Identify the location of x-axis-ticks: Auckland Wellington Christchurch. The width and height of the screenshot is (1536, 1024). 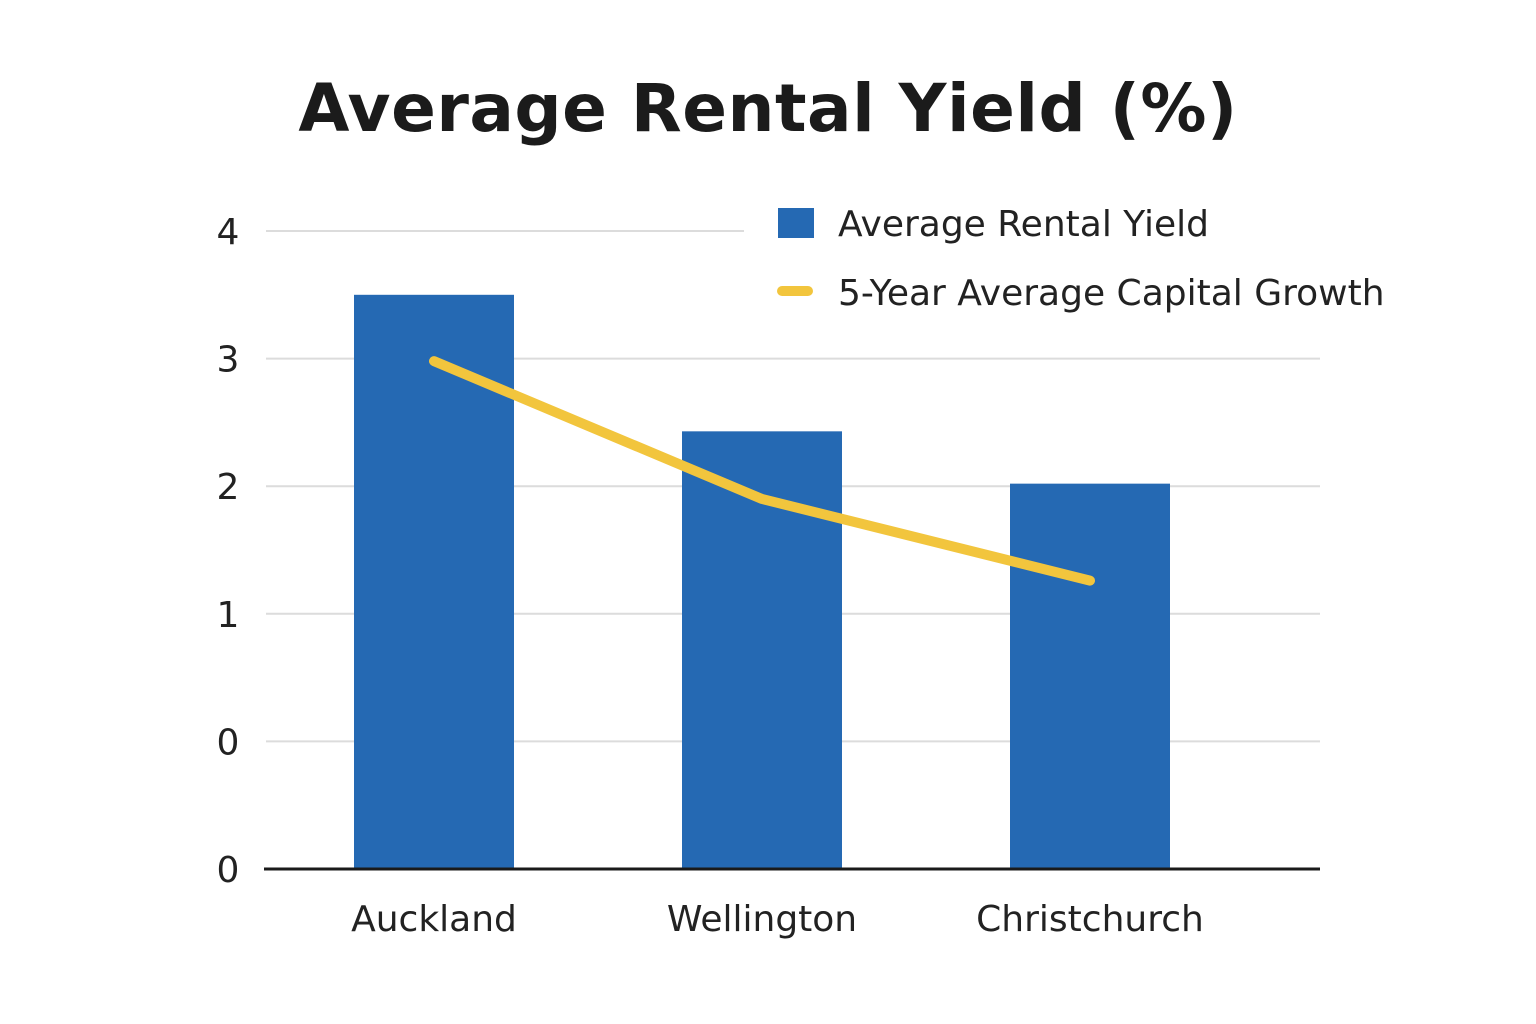
(777, 919).